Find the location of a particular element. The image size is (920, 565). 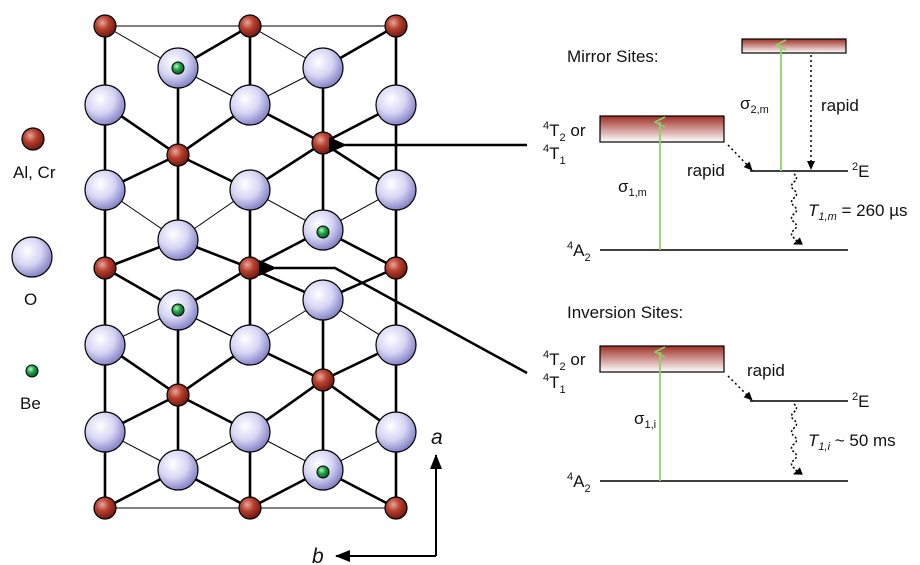

mirror-E-state-label: 2E is located at coordinates (860, 171).